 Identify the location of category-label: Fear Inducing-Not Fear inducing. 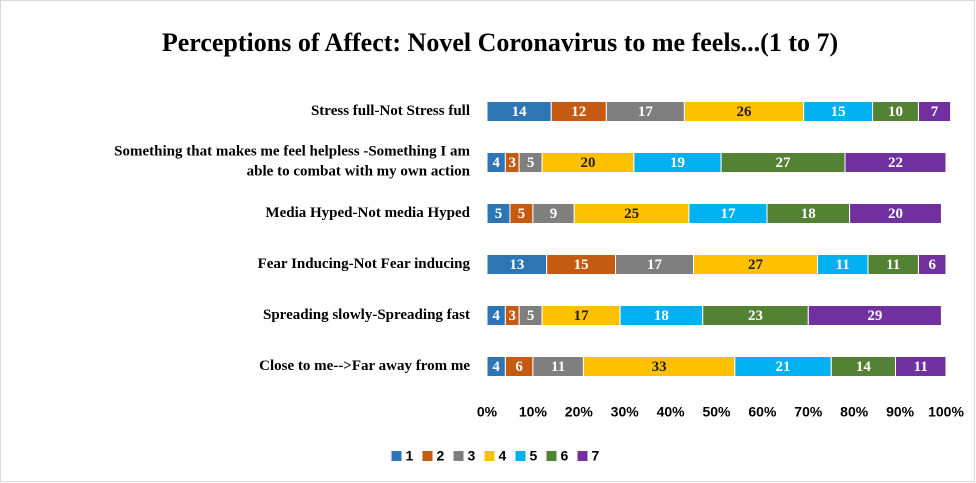
(364, 264).